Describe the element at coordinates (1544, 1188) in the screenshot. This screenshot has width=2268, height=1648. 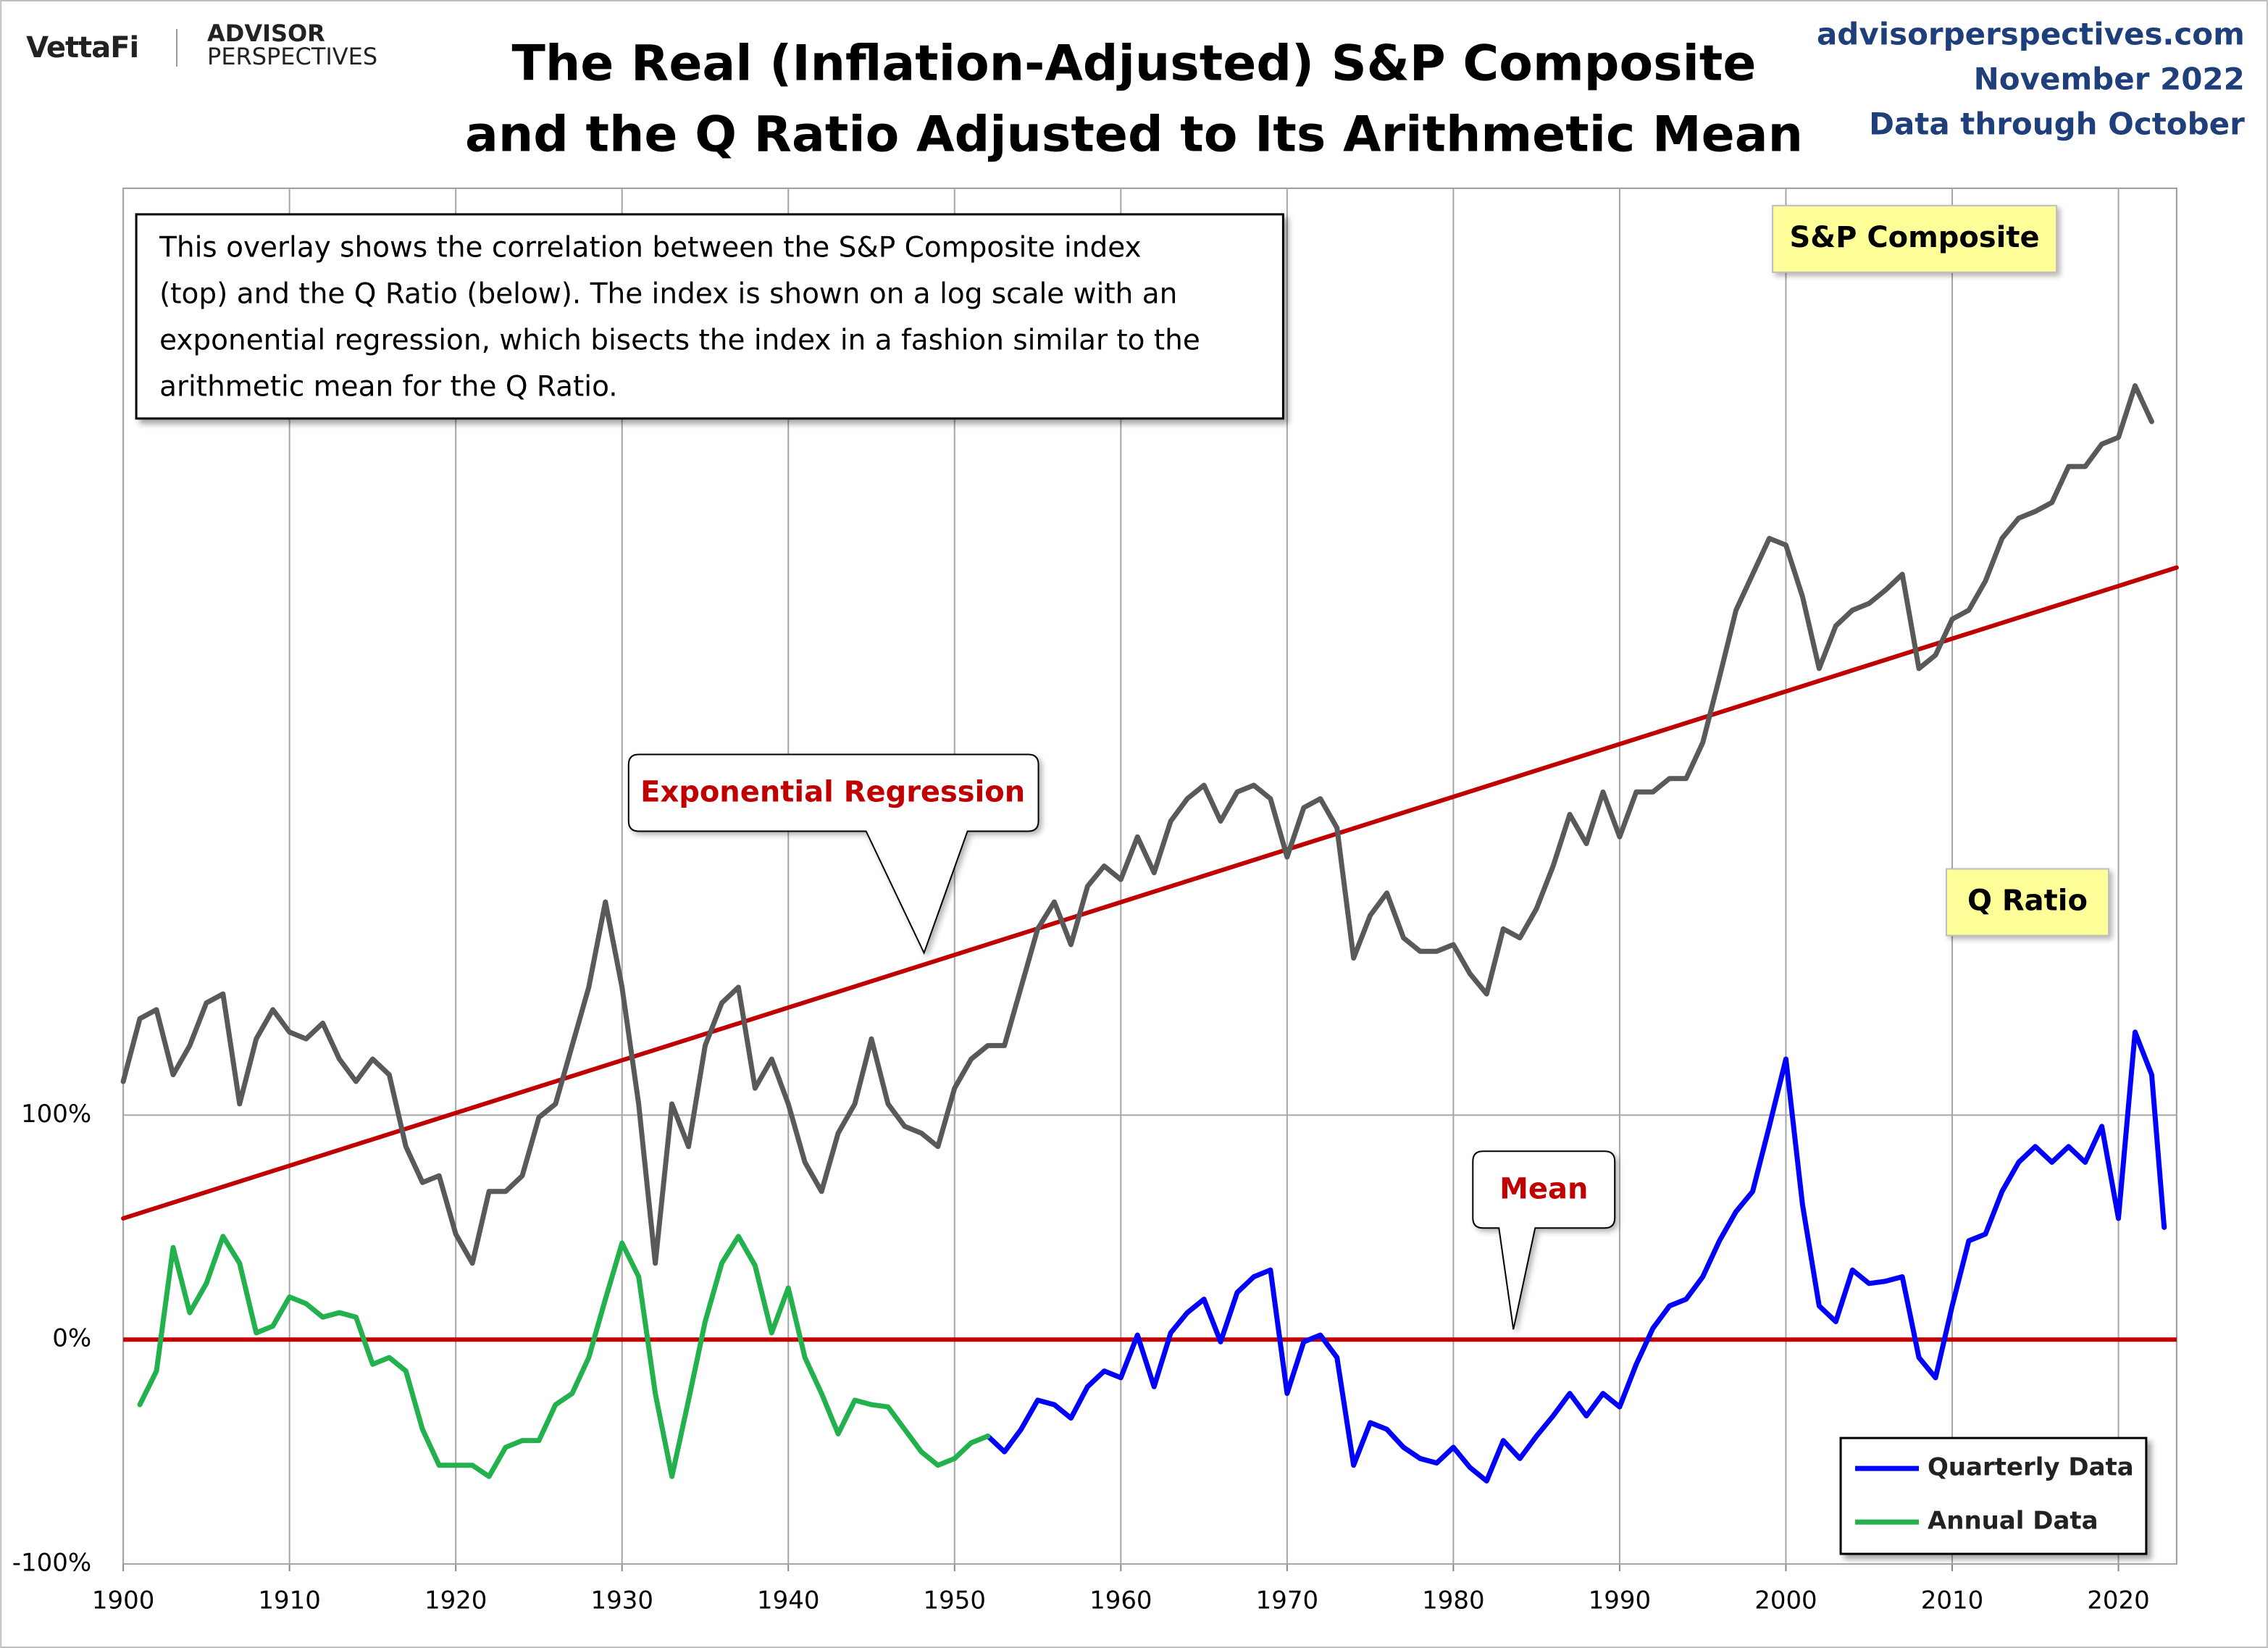
I see `mean-label: Mean` at that location.